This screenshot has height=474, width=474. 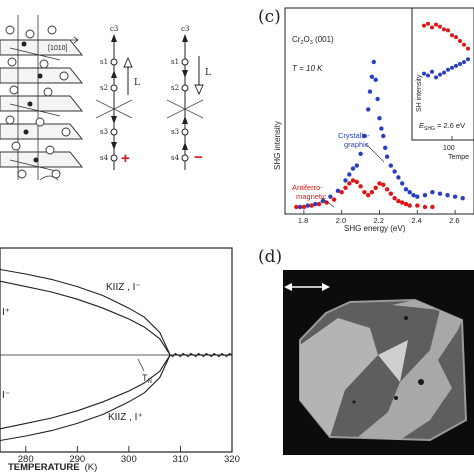 I want to click on x-axis-label: SHG energy (eV), so click(x=375, y=228).